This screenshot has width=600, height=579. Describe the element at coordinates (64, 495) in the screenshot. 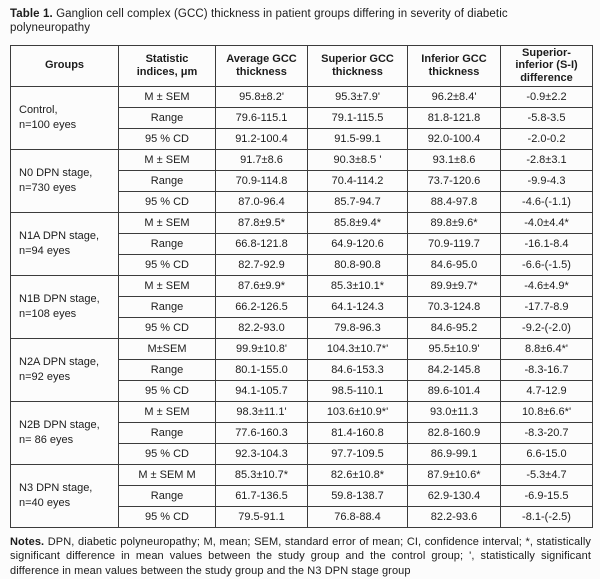

I see `group-name-cell: N3 DPN stage, n=40 eyes` at that location.